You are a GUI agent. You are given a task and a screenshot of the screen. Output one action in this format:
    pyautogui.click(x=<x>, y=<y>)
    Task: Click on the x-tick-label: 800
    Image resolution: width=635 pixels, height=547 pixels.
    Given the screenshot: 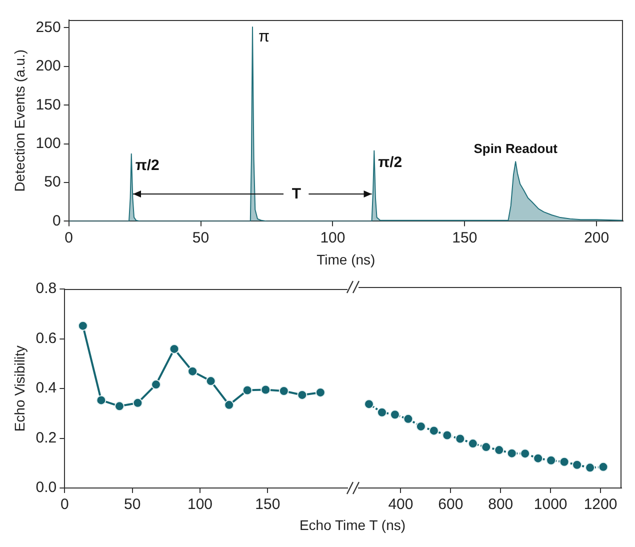 What is the action you would take?
    pyautogui.click(x=501, y=505)
    